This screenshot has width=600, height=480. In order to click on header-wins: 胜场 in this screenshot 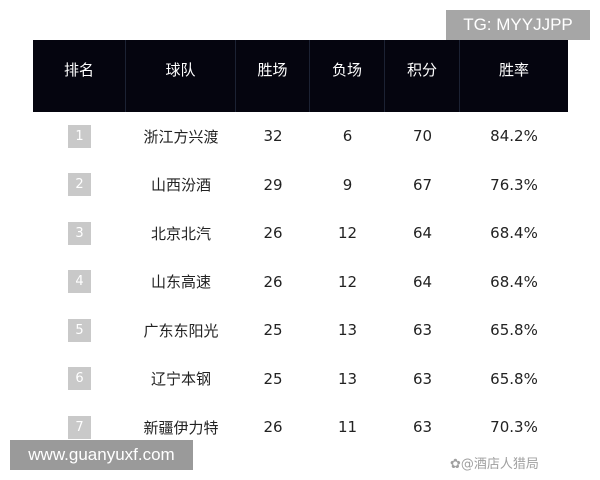, I will do `click(273, 76)`.